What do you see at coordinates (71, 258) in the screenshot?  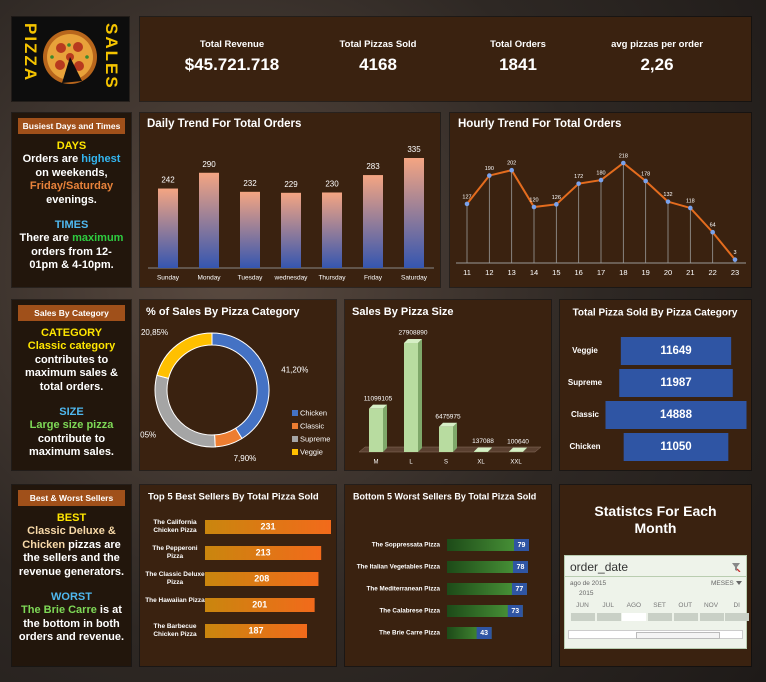 I see `note-segment: orders from 12-01pm & 4-10pm.` at bounding box center [71, 258].